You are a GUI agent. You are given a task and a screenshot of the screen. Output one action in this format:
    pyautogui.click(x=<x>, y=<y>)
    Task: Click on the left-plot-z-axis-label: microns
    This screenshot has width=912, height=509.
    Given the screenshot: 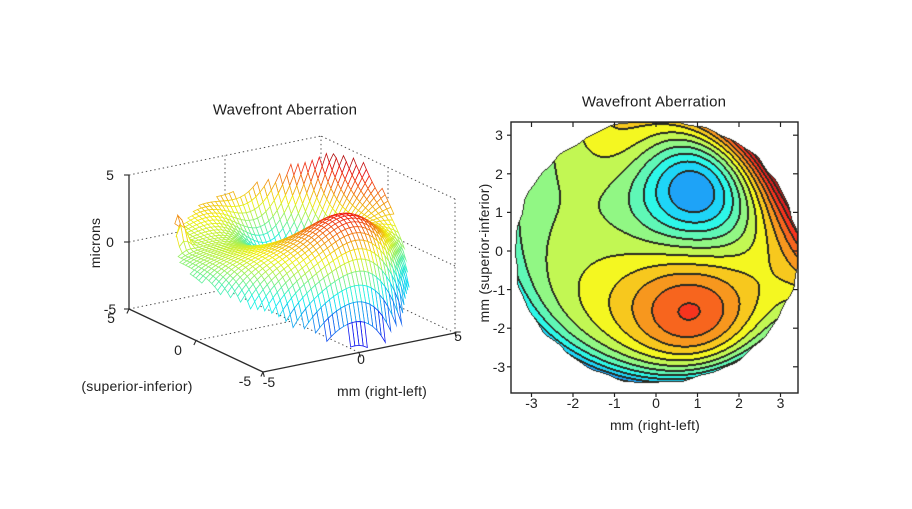 What is the action you would take?
    pyautogui.click(x=95, y=243)
    